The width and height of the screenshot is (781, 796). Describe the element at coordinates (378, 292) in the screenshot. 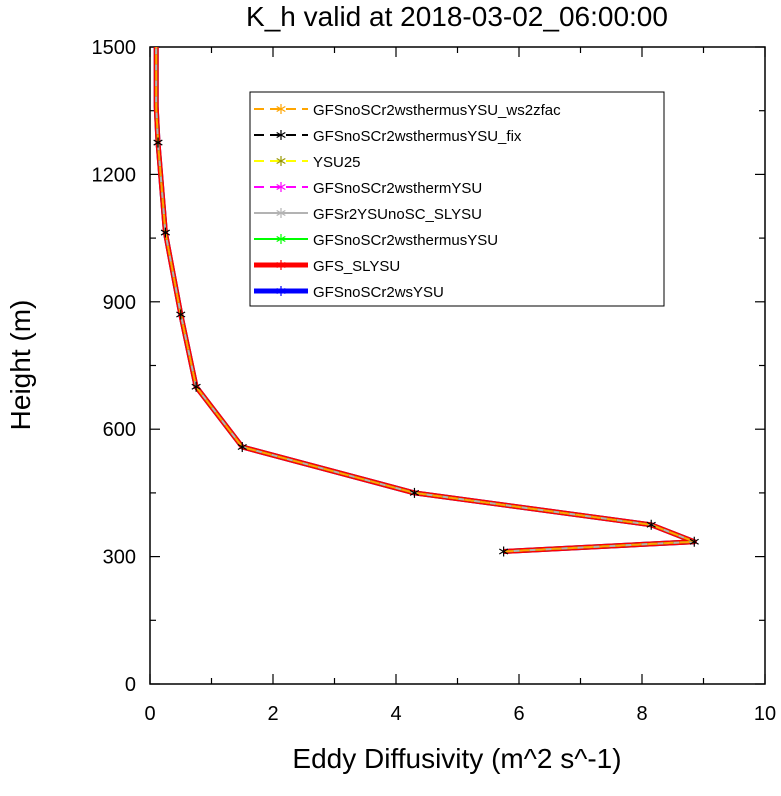

I see `legend-label: GFSnoSCr2wsYSU` at that location.